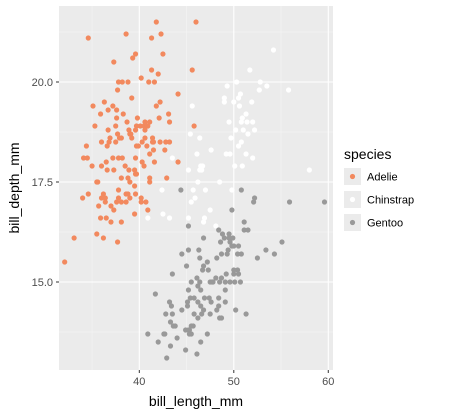  Describe the element at coordinates (352, 199) in the screenshot. I see `legend-marker-chinstrap` at that location.